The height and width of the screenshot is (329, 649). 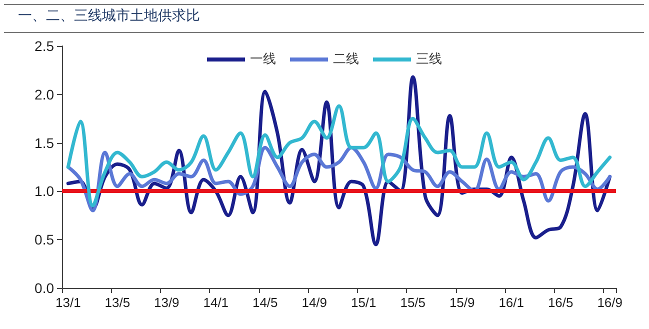 What do you see at coordinates (429, 59) in the screenshot?
I see `legend-label: 三线` at bounding box center [429, 59].